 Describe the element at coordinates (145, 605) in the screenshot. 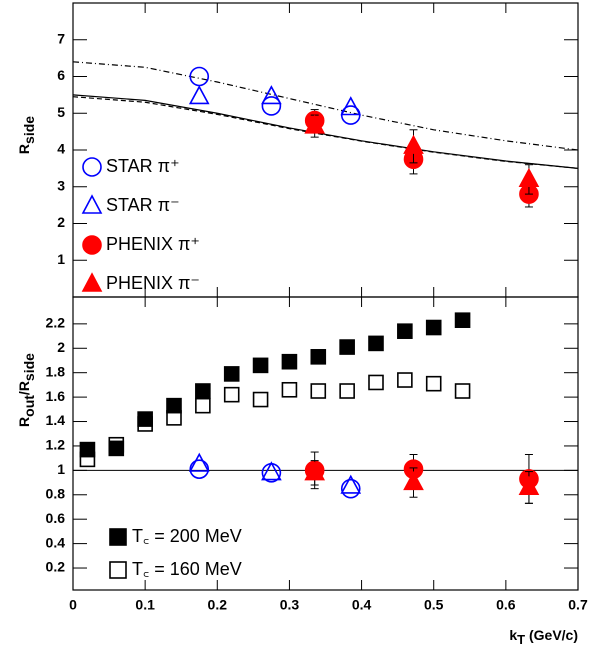

I see `x-tick-label: 0.1` at that location.